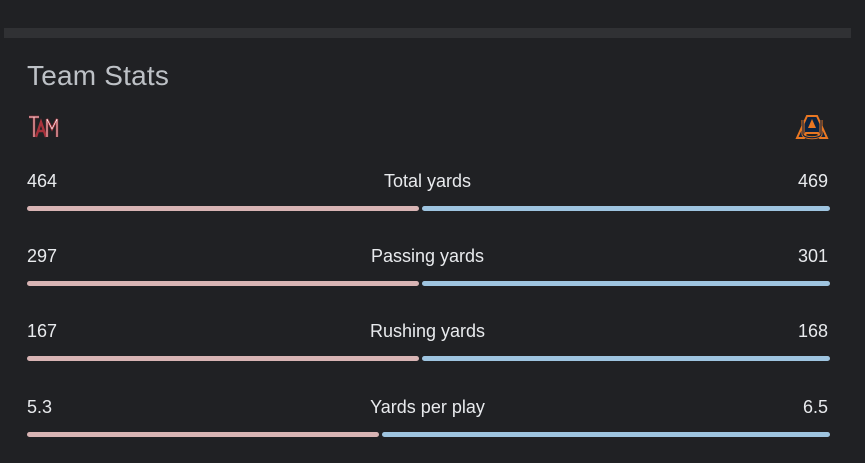 This screenshot has width=865, height=463. Describe the element at coordinates (40, 407) in the screenshot. I see `left-team-value: 5.3` at that location.